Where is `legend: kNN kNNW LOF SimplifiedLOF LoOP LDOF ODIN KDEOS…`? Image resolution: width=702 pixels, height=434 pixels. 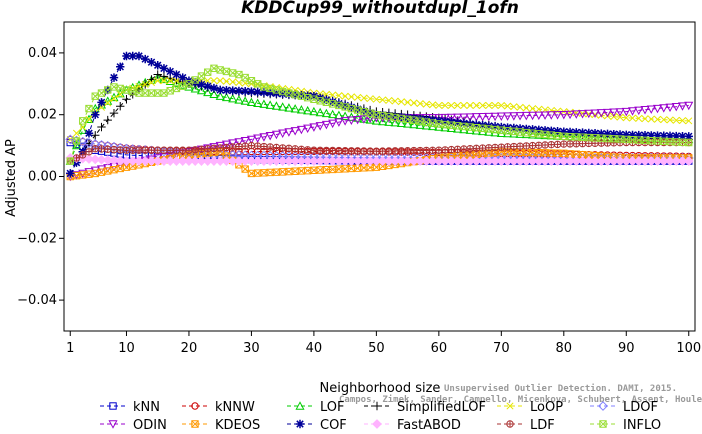
legend: kNN kNNW LOF SimplifiedLOF LoOP LDOF ODIN KDEOS… is located at coordinates (380, 416).